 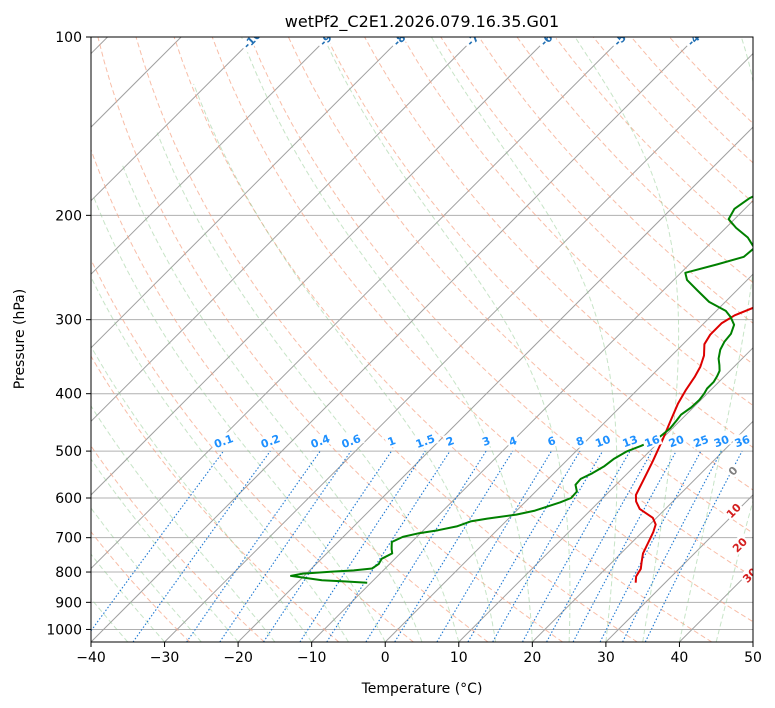 I want to click on isotherm-label: -70, so click(x=475, y=38).